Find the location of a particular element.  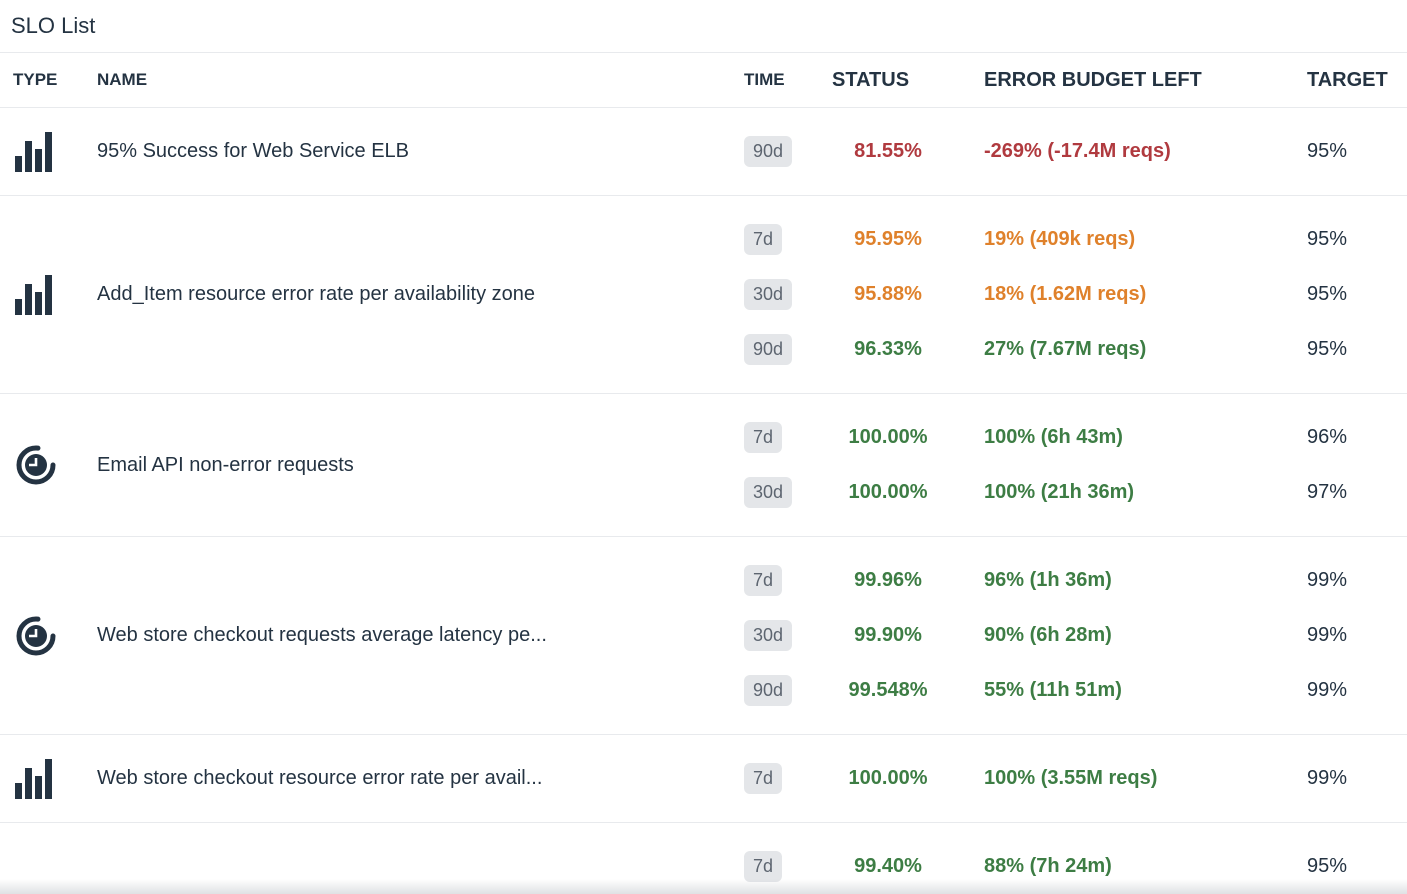

time-window-group: 7d 99.40% 88% (7h 24m) 95% is located at coordinates (1075, 866).